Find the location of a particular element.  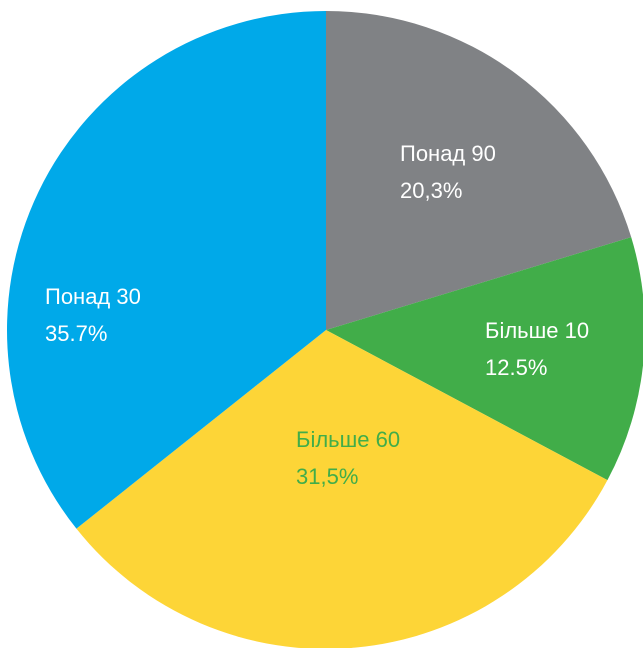

slice-label: Понад 30 is located at coordinates (93, 296).